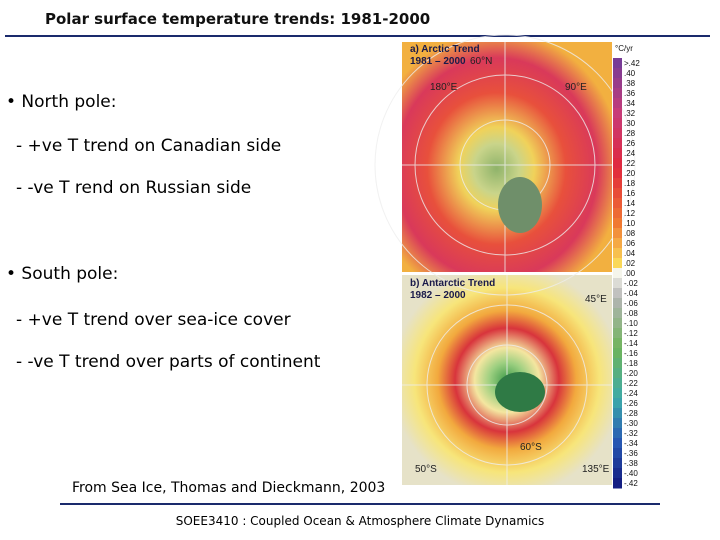  What do you see at coordinates (630, 123) in the screenshot?
I see `colorbar-label: .30` at bounding box center [630, 123].